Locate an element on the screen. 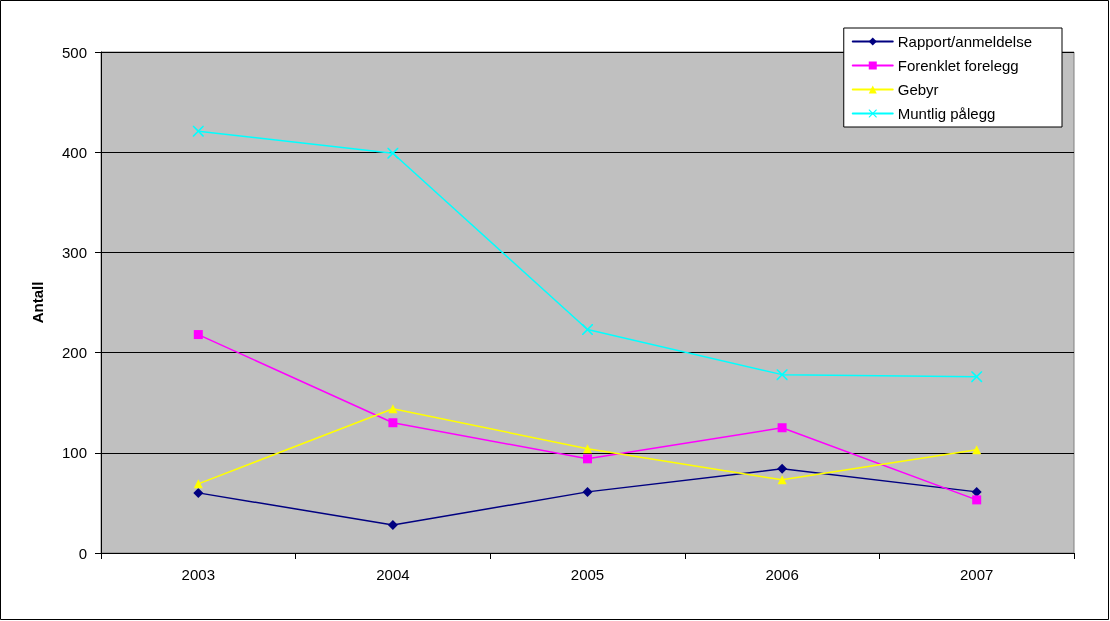 The height and width of the screenshot is (621, 1110). x-tick-label: 2005 is located at coordinates (587, 574).